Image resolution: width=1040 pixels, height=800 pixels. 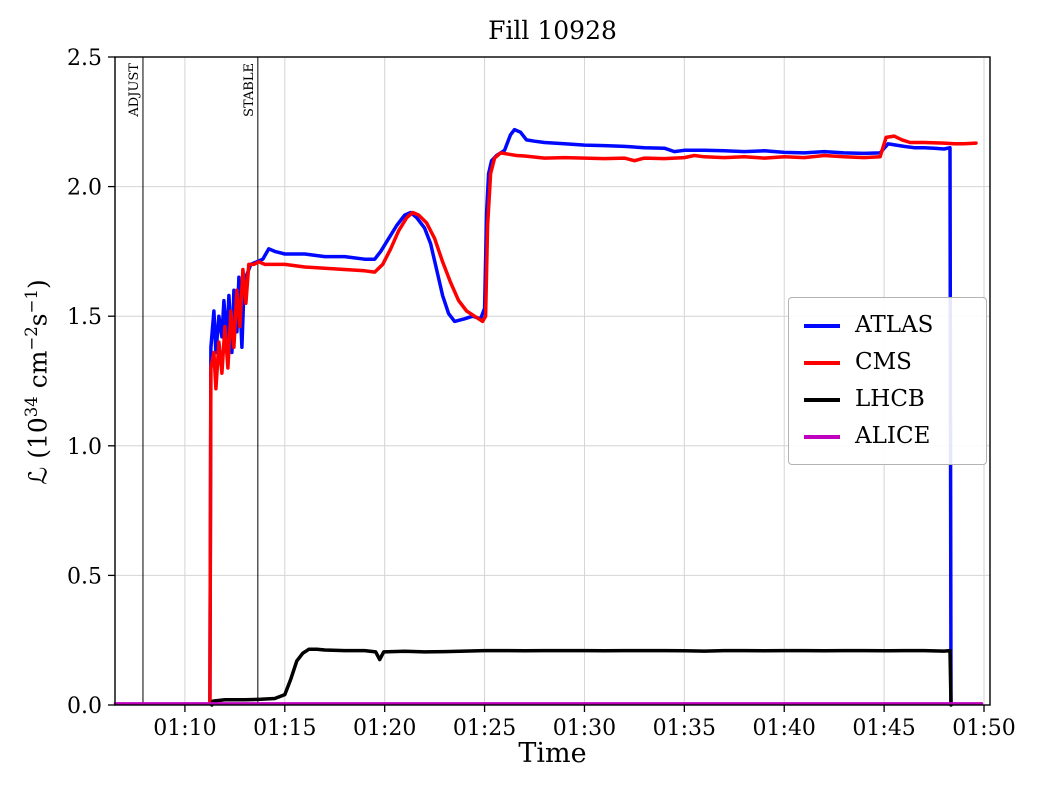 What do you see at coordinates (134, 90) in the screenshot?
I see `annotation-label-adjust: ADJUST` at bounding box center [134, 90].